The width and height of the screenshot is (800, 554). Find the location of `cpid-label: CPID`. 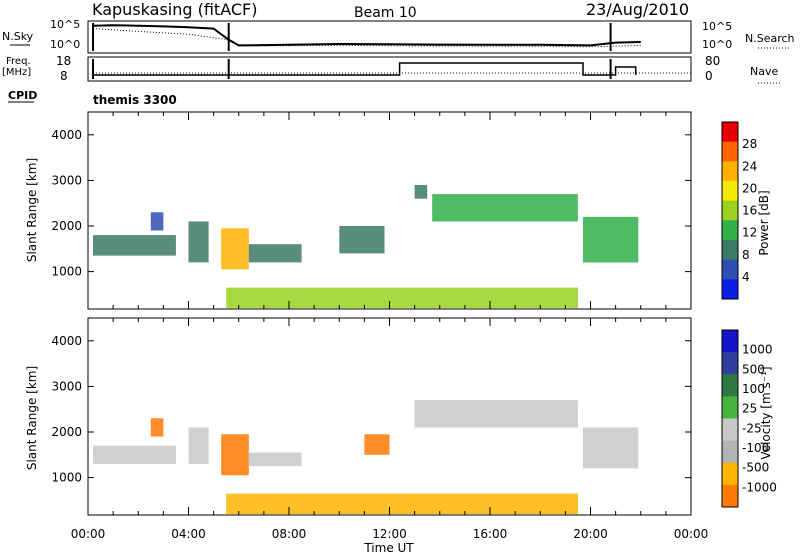

cpid-label: CPID is located at coordinates (22, 95).